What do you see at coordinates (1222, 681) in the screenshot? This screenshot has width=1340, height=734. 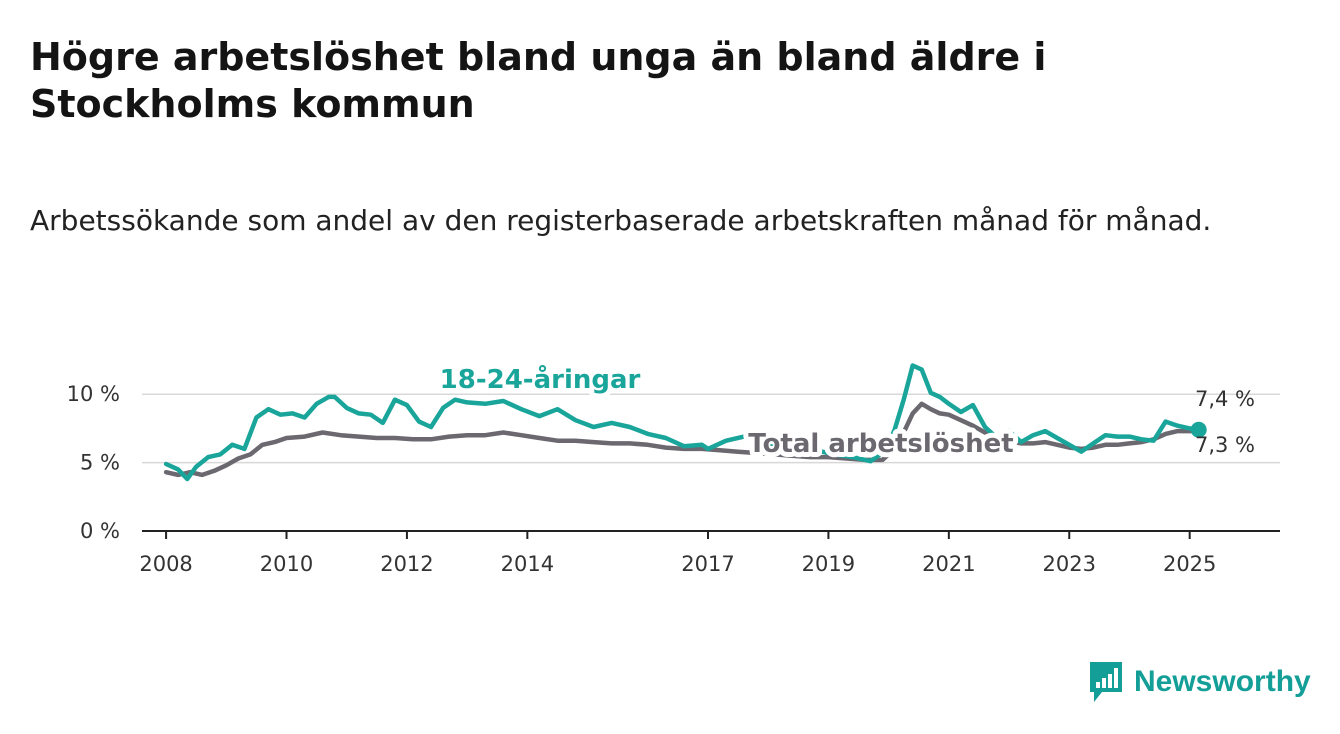 I see `brand-name: Newsworthy` at bounding box center [1222, 681].